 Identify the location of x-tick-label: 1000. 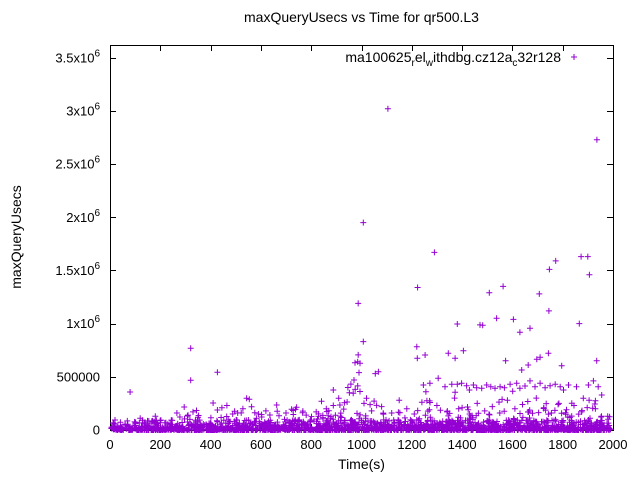
(361, 444).